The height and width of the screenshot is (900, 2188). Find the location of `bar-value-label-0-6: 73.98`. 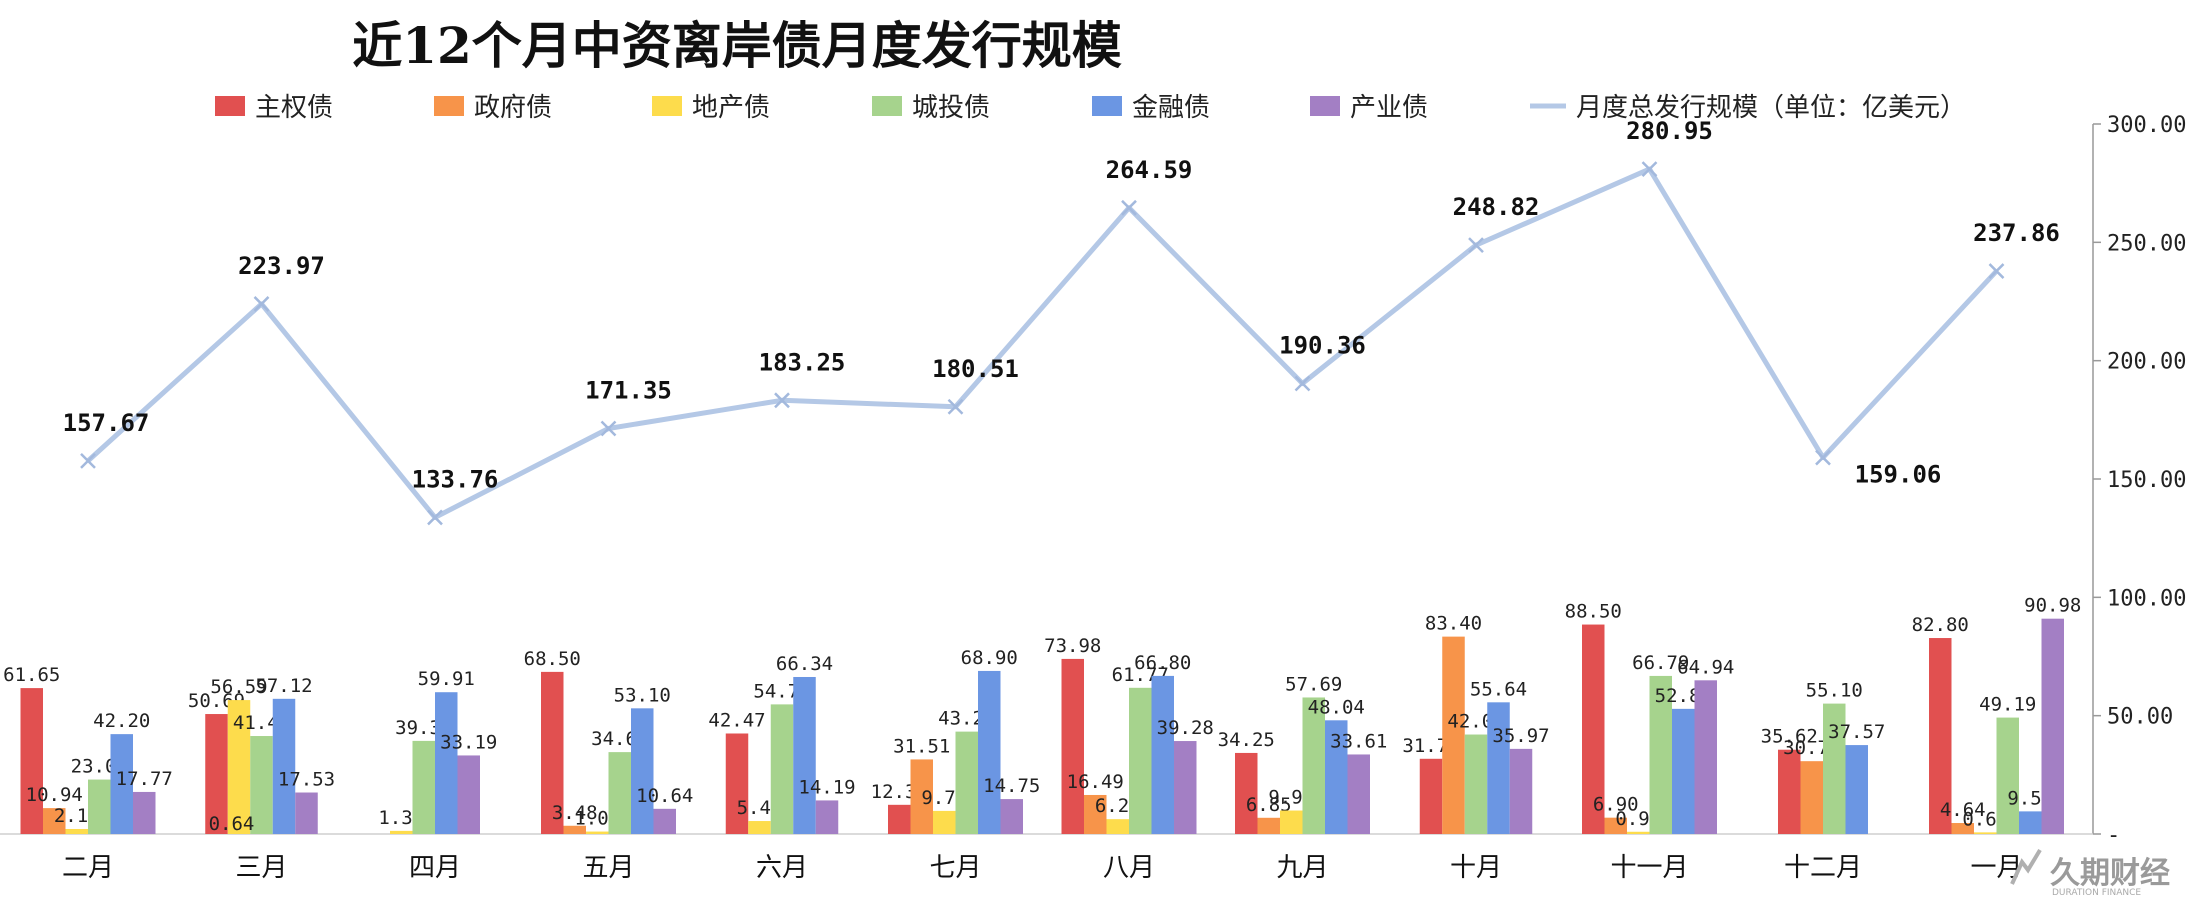

bar-value-label-0-6: 73.98 is located at coordinates (1072, 646).